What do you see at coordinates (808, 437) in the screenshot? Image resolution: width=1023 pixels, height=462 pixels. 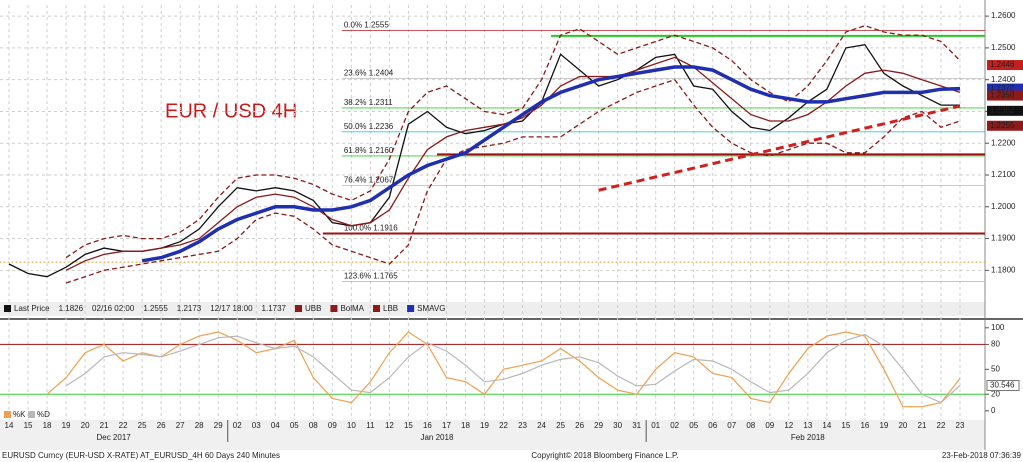 I see `x-group-label: Feb 2018` at bounding box center [808, 437].